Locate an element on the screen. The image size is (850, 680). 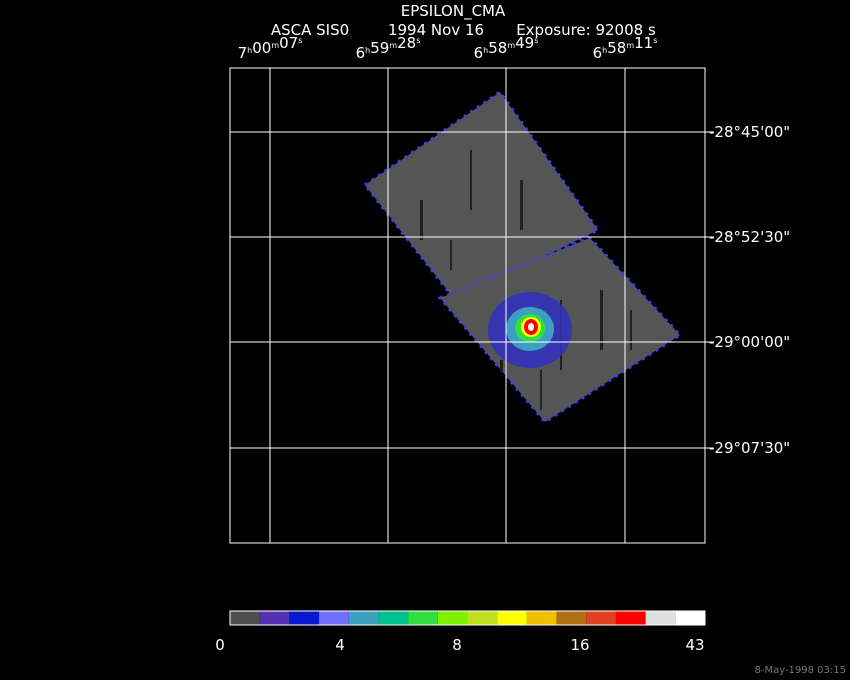
ra-value: 00 is located at coordinates (261, 48).